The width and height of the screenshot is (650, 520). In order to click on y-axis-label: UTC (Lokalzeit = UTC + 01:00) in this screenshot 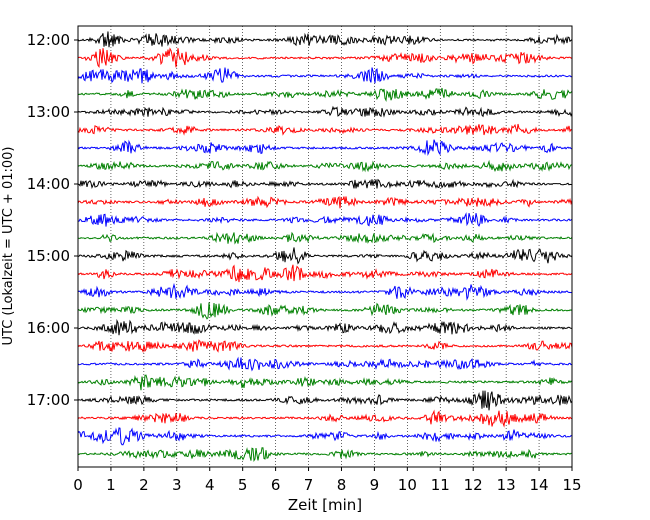, I will do `click(8, 246)`.